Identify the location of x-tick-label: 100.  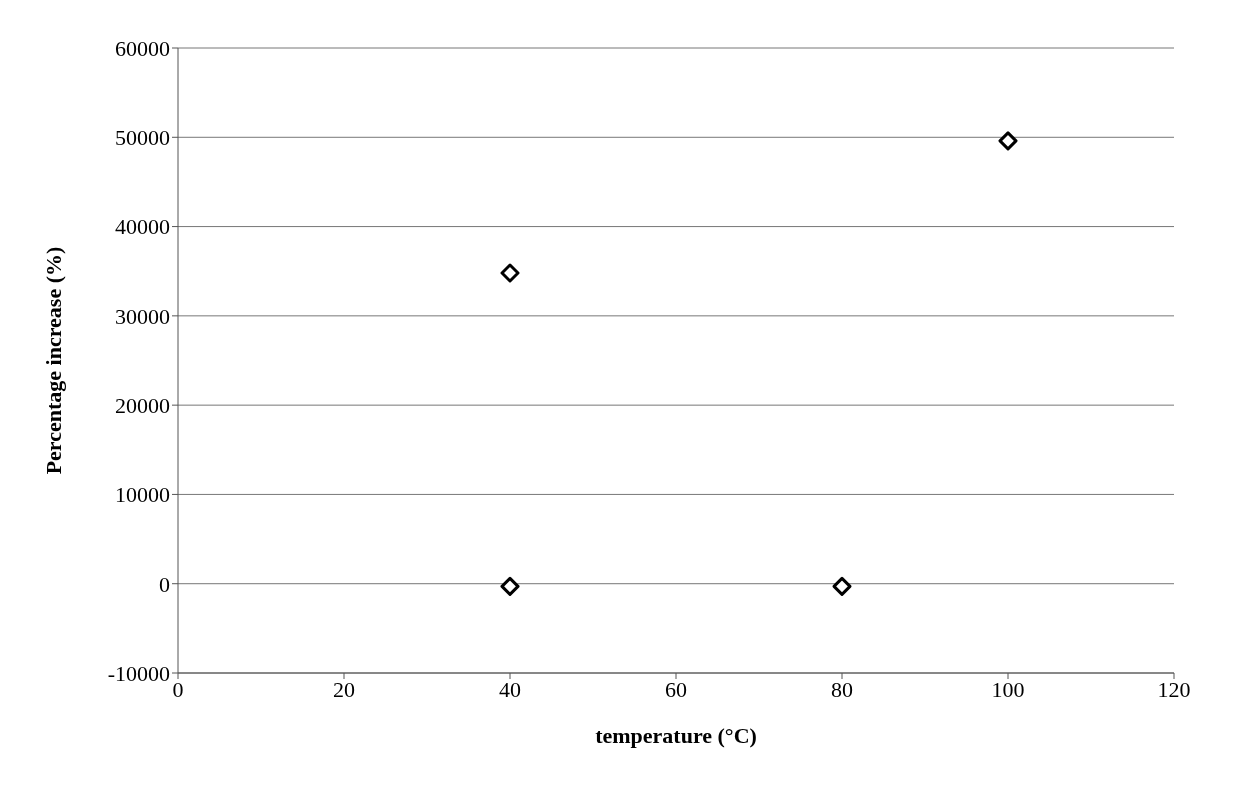
(1008, 689).